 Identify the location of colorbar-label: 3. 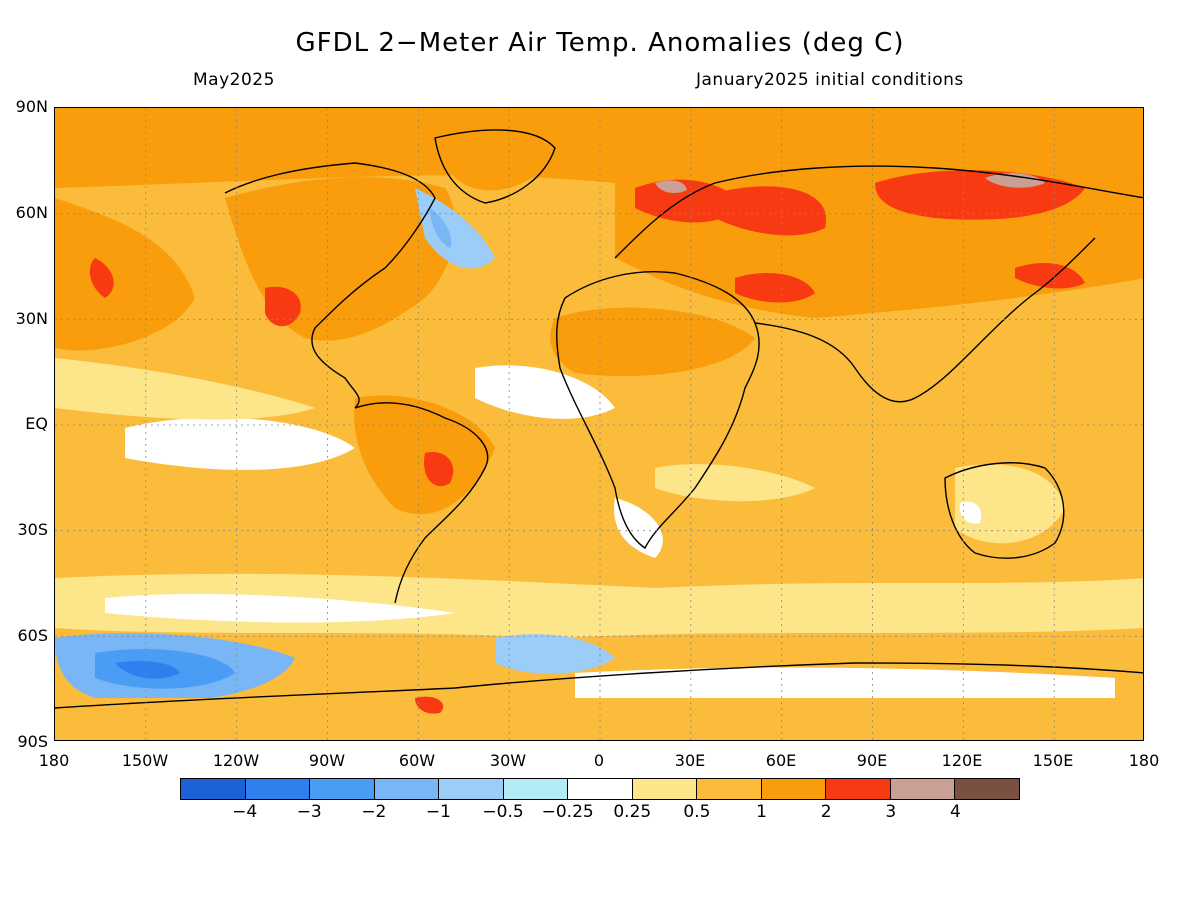
(891, 812).